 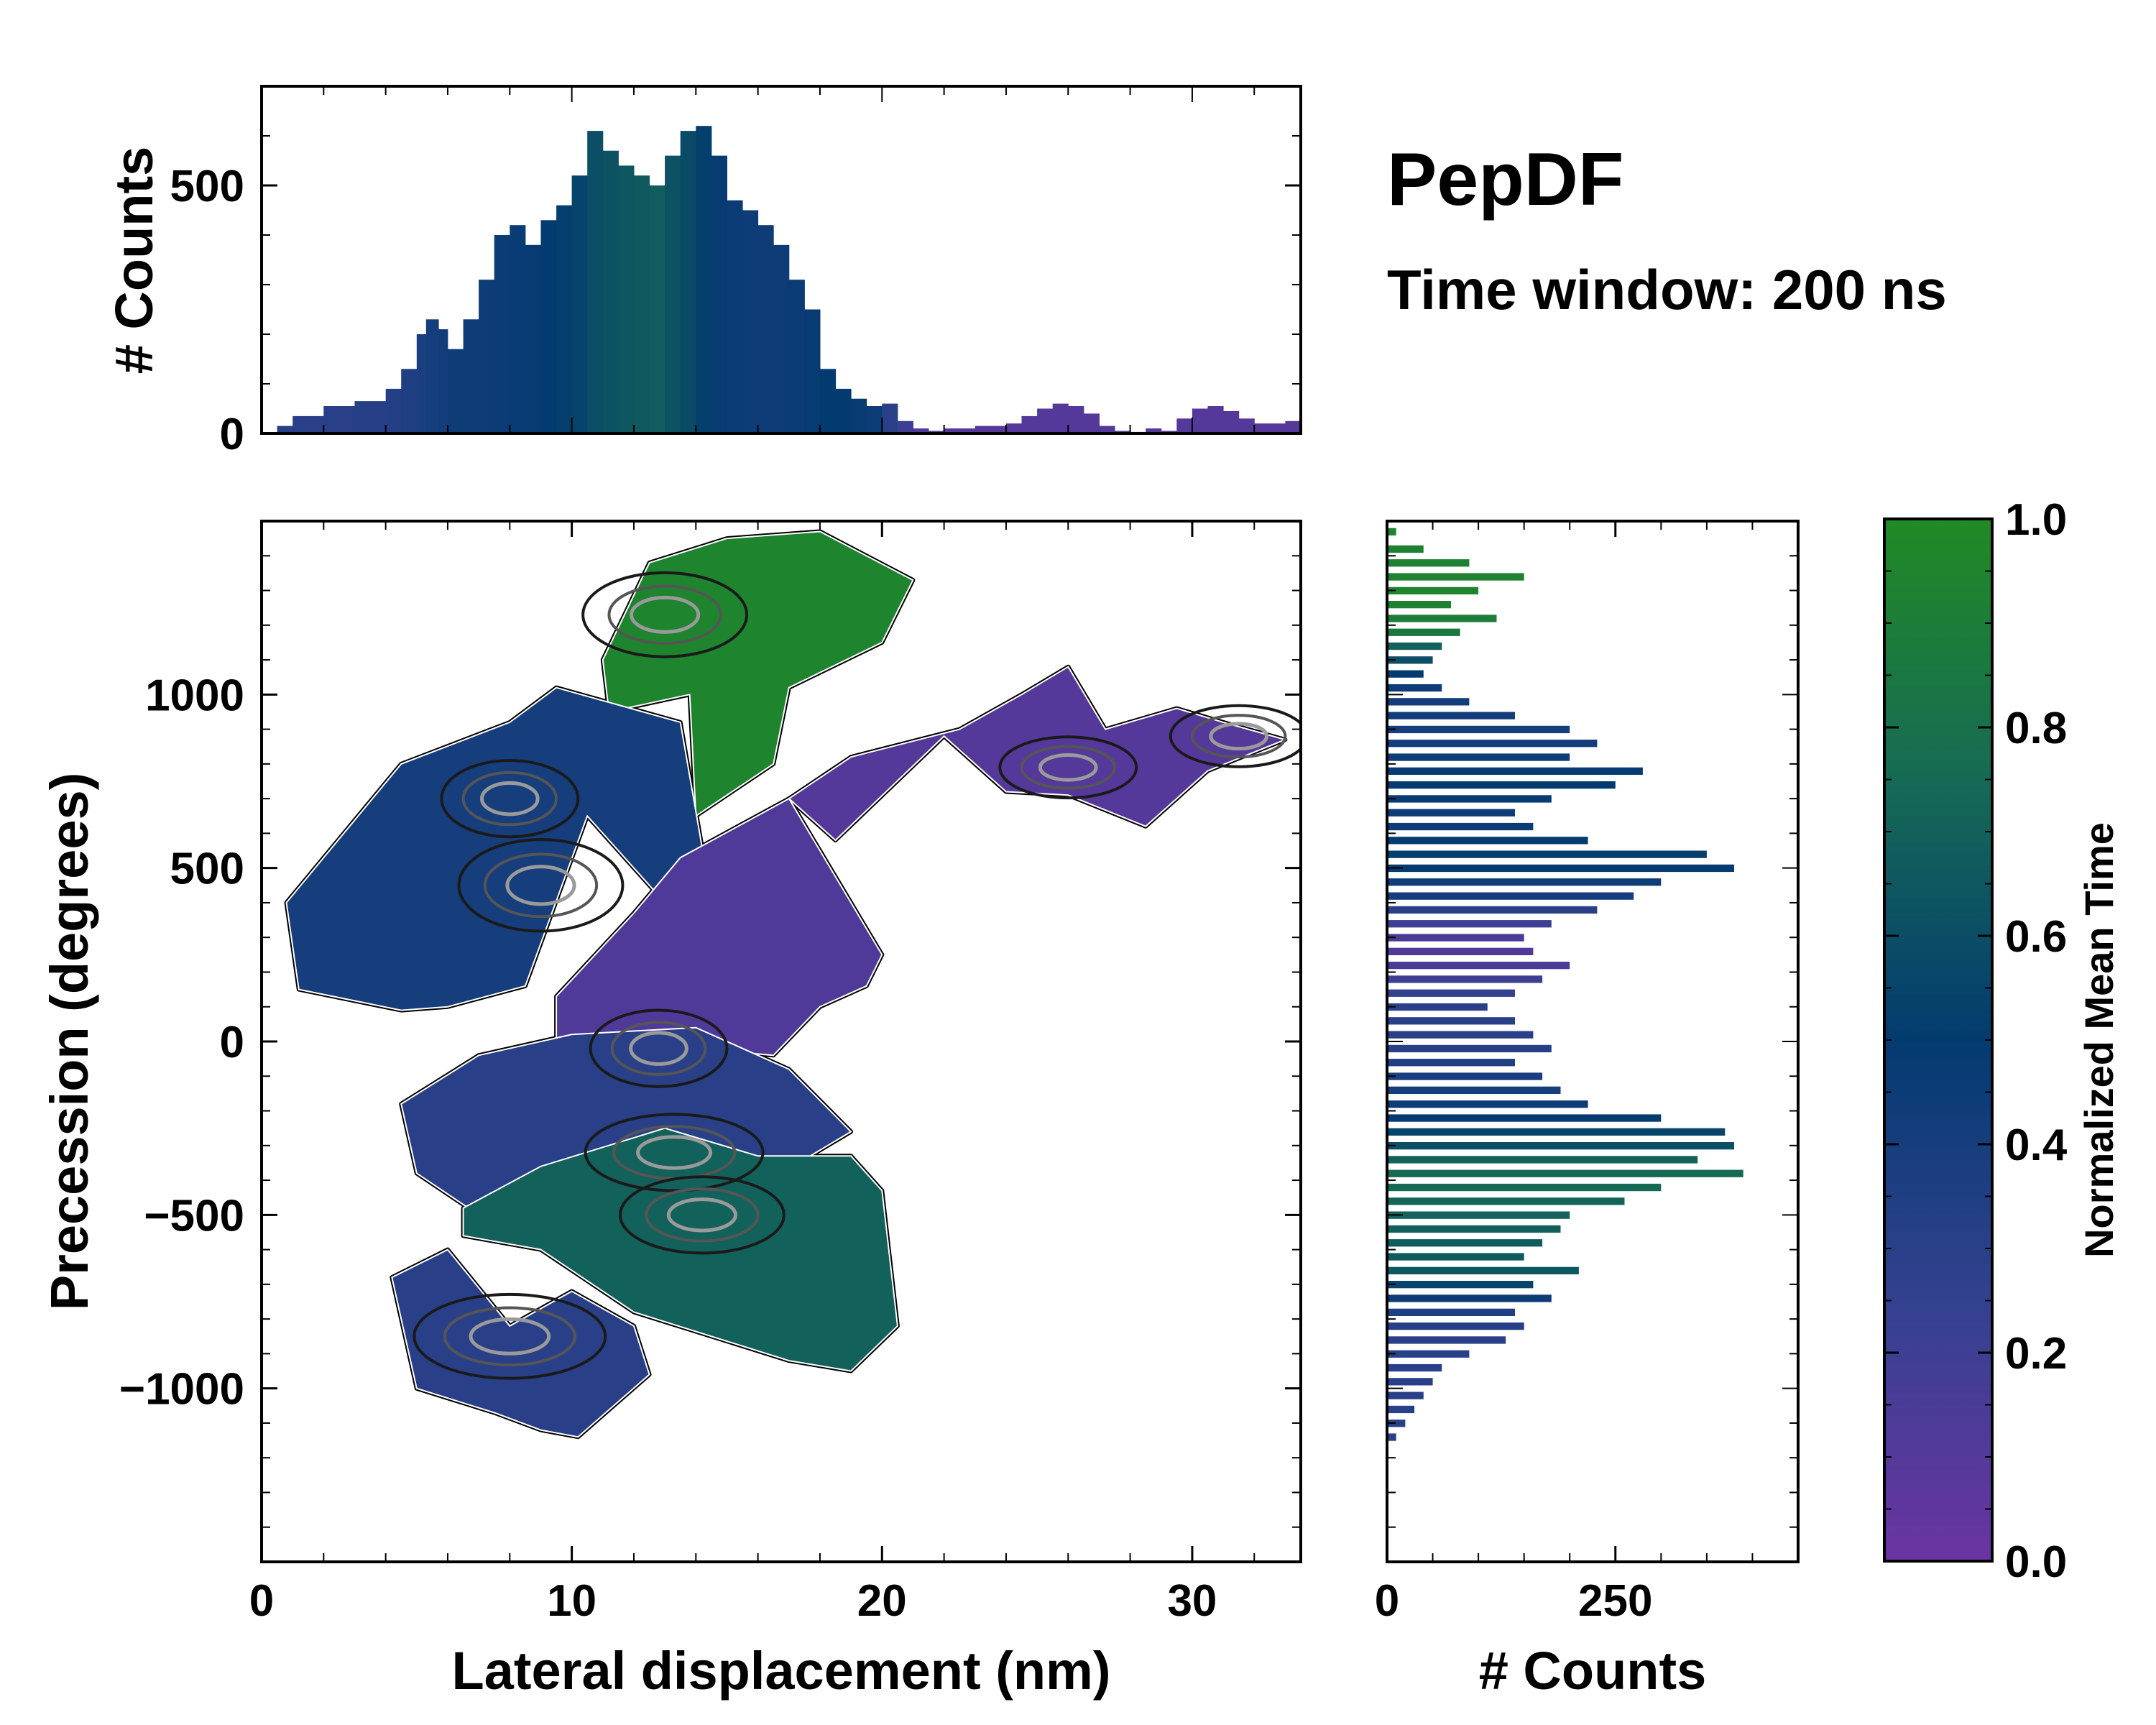 I want to click on right-xtick-label: 0, so click(x=1387, y=1601).